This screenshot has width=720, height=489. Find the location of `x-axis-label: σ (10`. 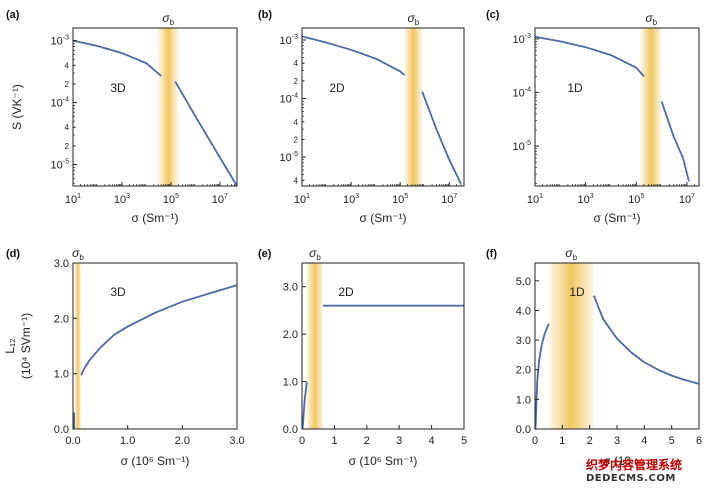

x-axis-label: σ (10 is located at coordinates (617, 461).